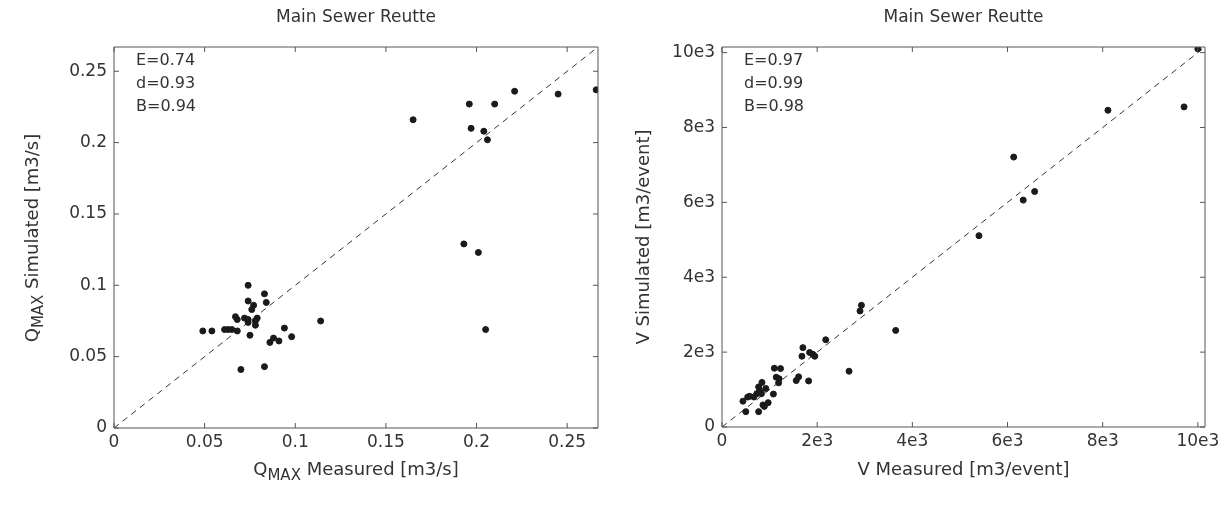 The image size is (1227, 506). What do you see at coordinates (295, 440) in the screenshot?
I see `x-tick-label: 0.1` at bounding box center [295, 440].